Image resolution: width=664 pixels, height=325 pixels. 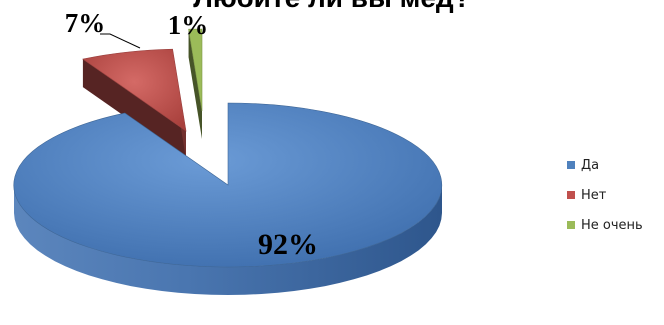 I want to click on legend-swatch-net, so click(x=571, y=195).